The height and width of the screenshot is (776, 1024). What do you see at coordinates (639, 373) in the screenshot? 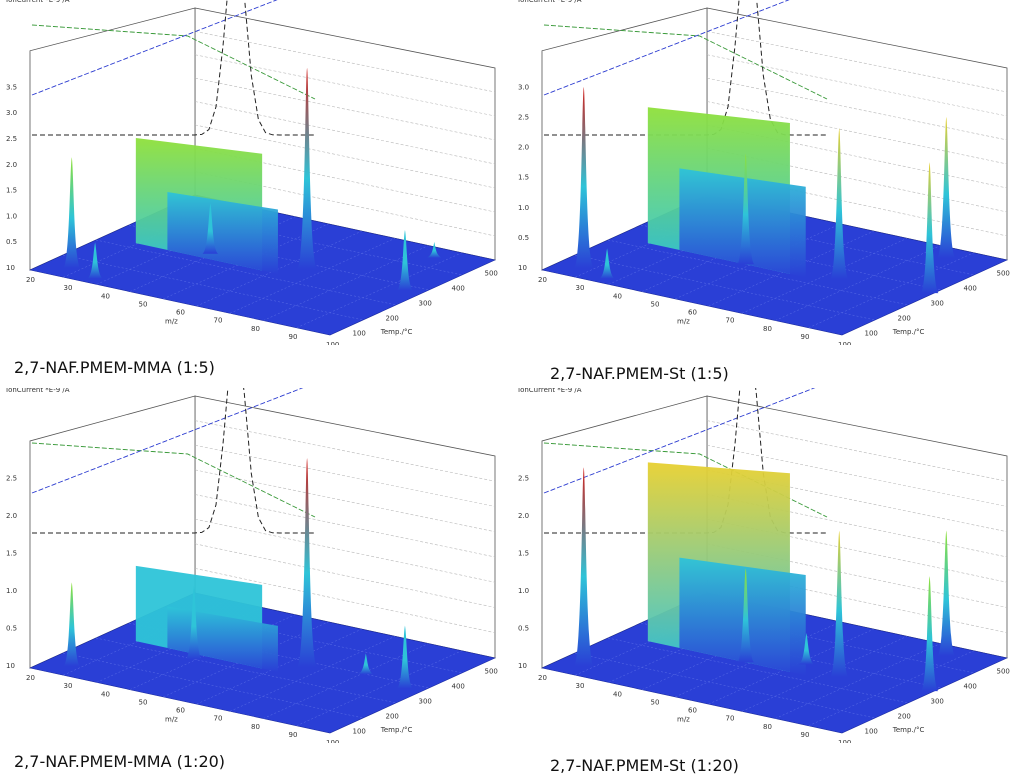
I see `chart-caption: 2,7-NAF.PMEM-St (1:5)` at bounding box center [639, 373].